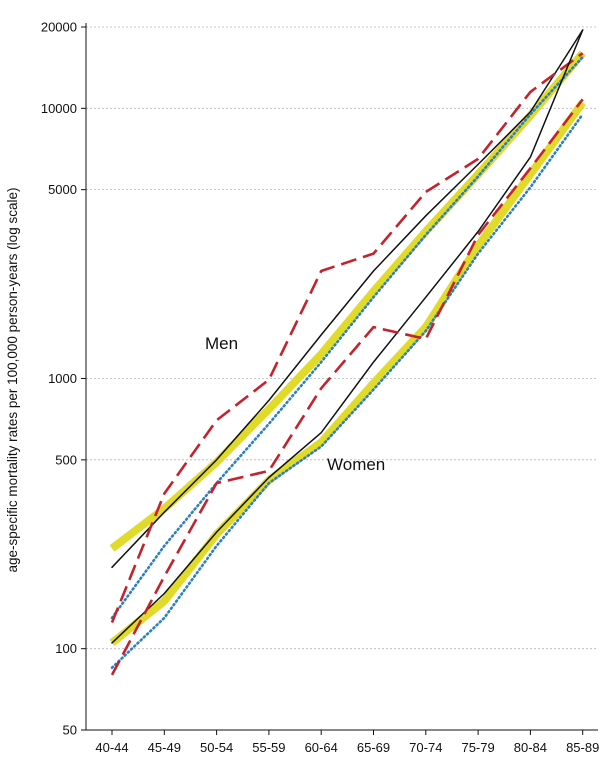 The height and width of the screenshot is (757, 600). What do you see at coordinates (582, 747) in the screenshot?
I see `x-tick-label: 85-89` at bounding box center [582, 747].